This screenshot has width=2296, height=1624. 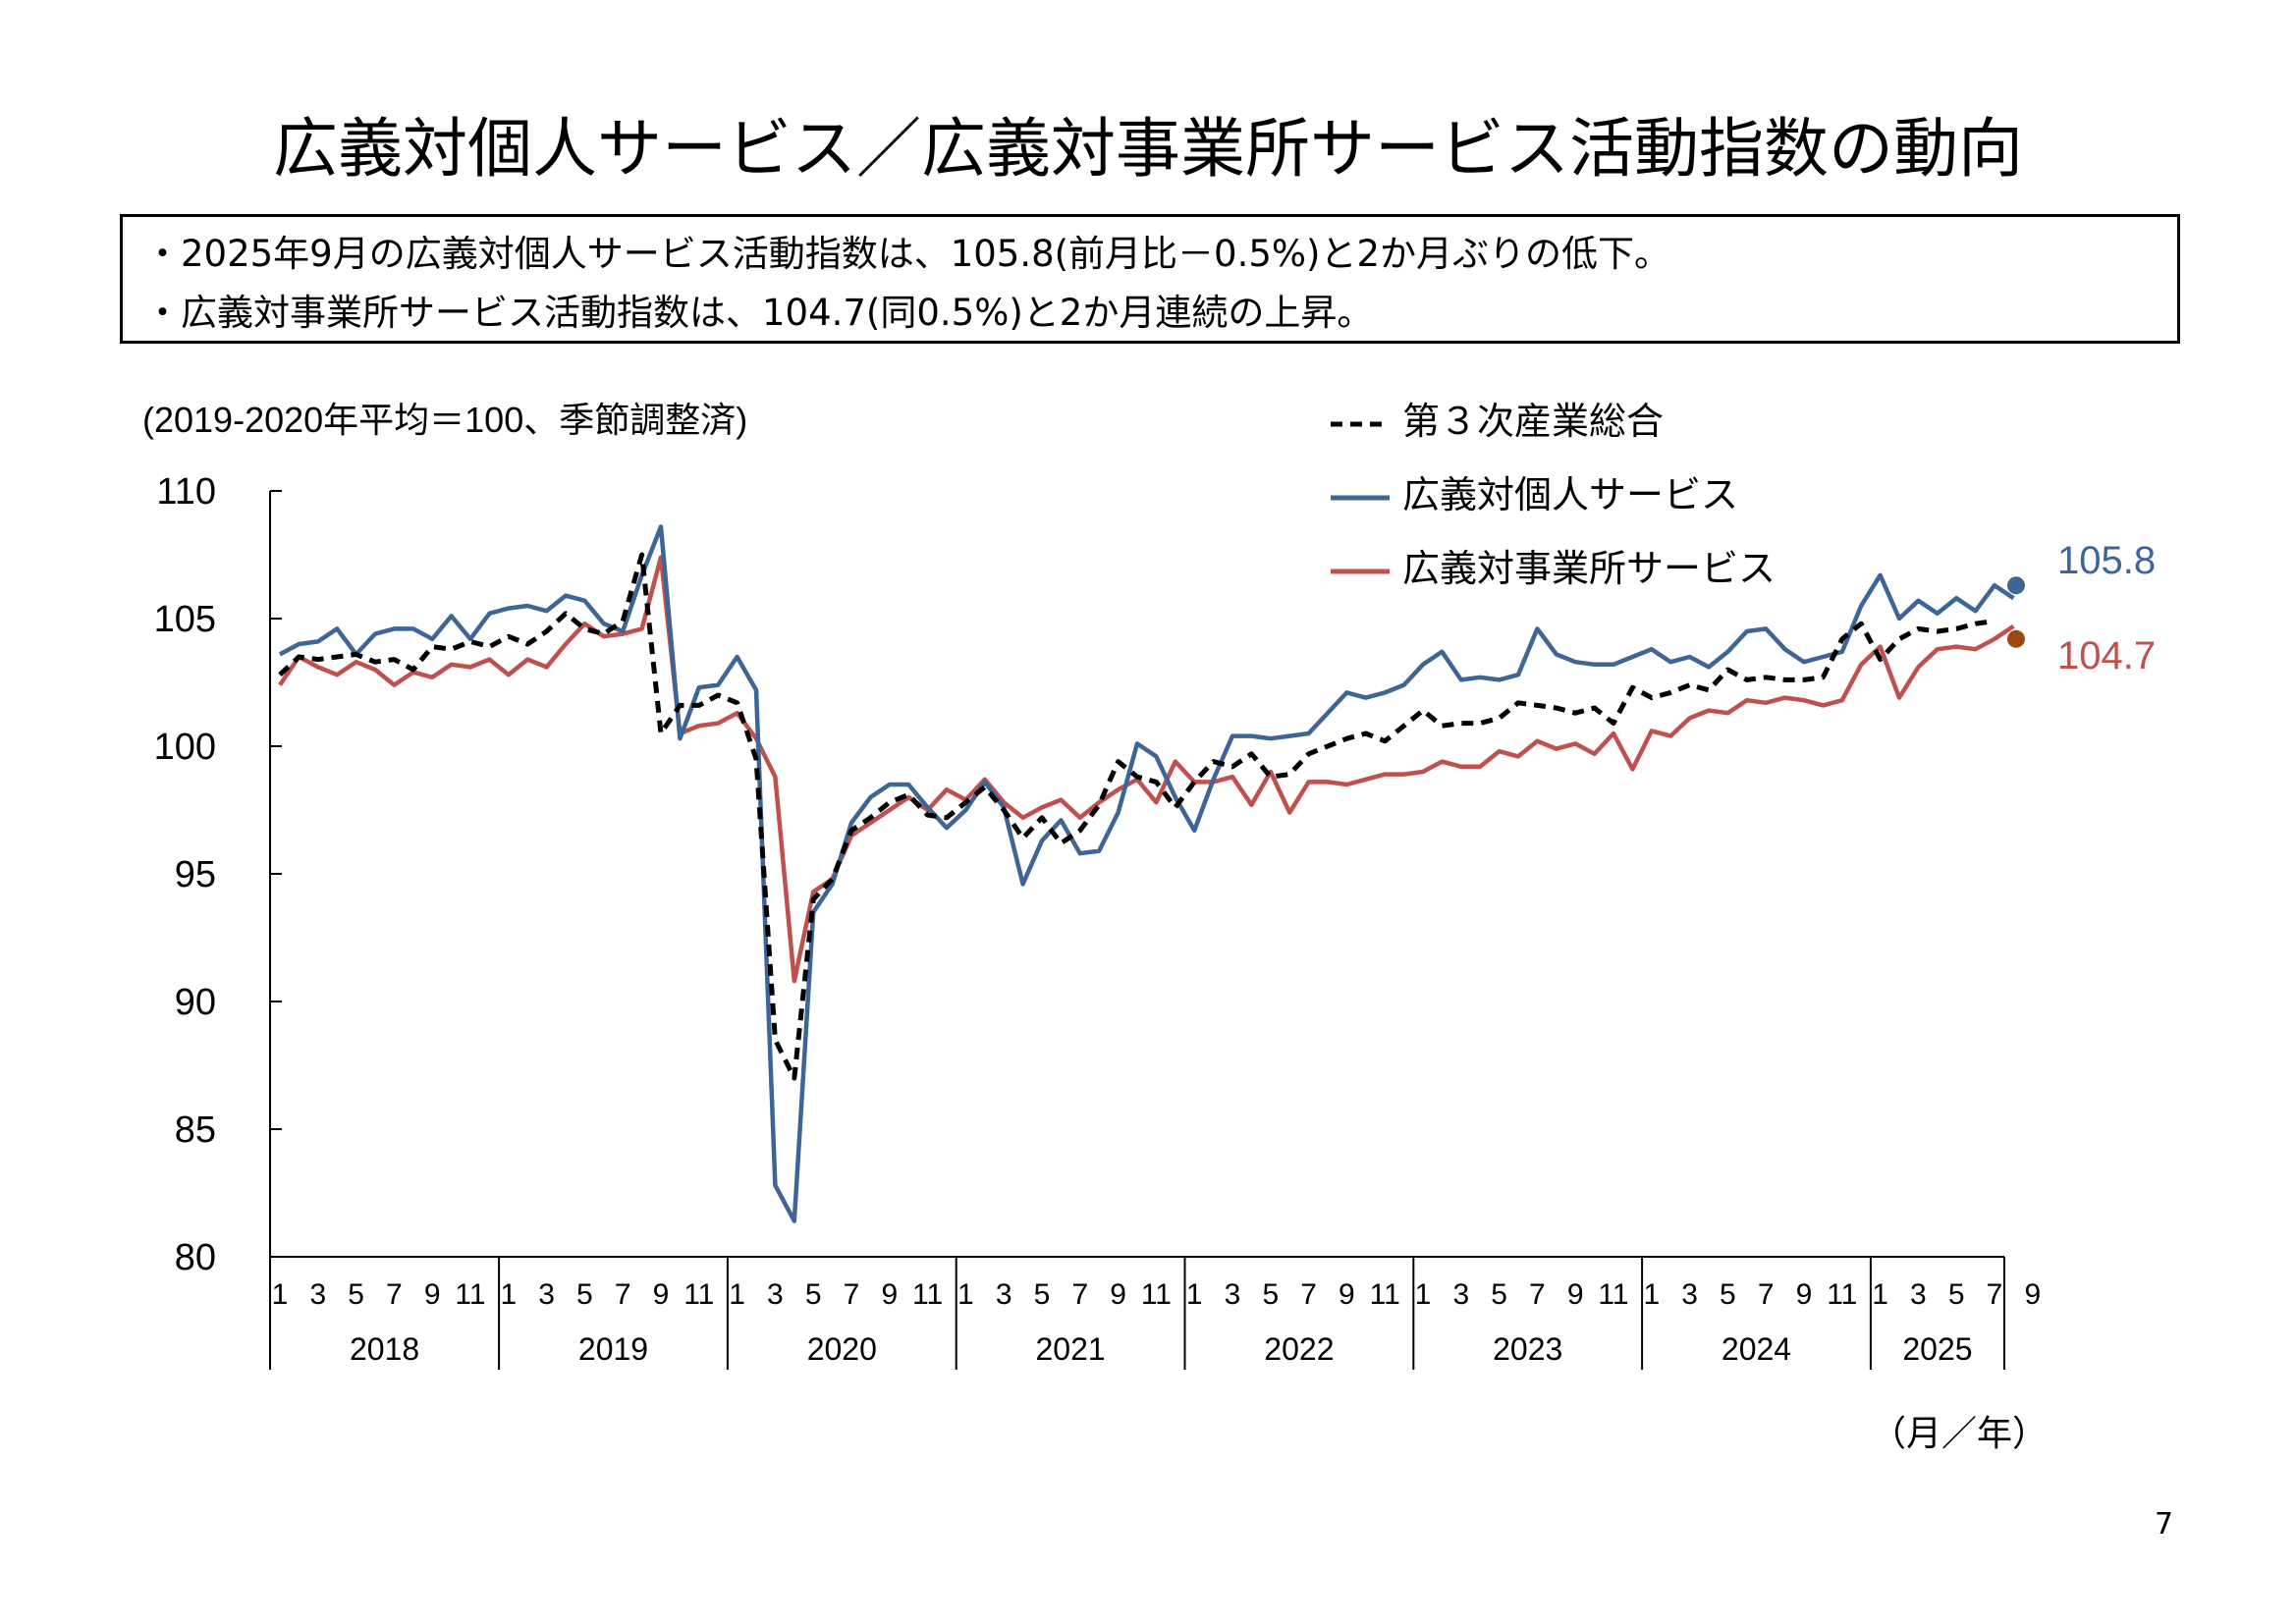 What do you see at coordinates (384, 1349) in the screenshot?
I see `year-label: 2018` at bounding box center [384, 1349].